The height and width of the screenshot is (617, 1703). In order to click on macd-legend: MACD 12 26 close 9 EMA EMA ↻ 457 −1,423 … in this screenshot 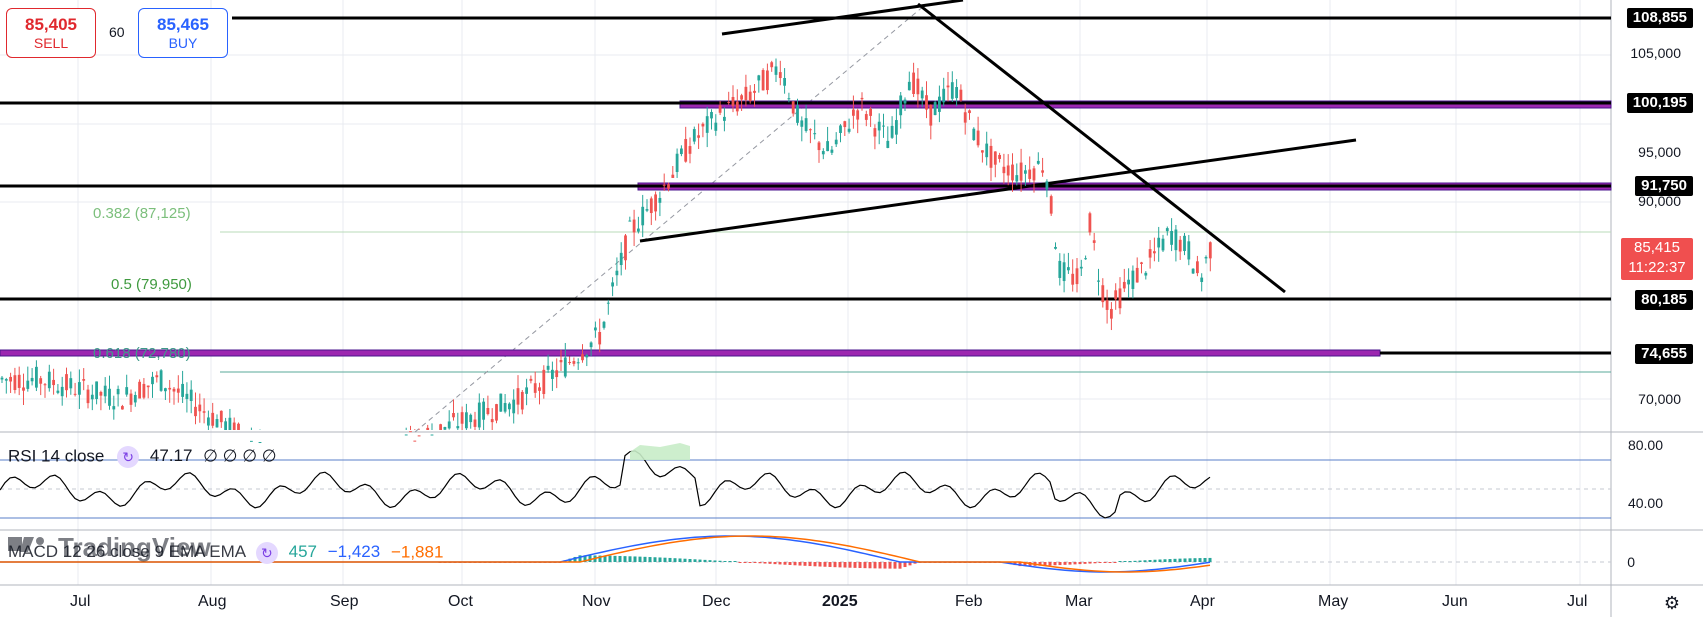, I will do `click(225, 553)`.